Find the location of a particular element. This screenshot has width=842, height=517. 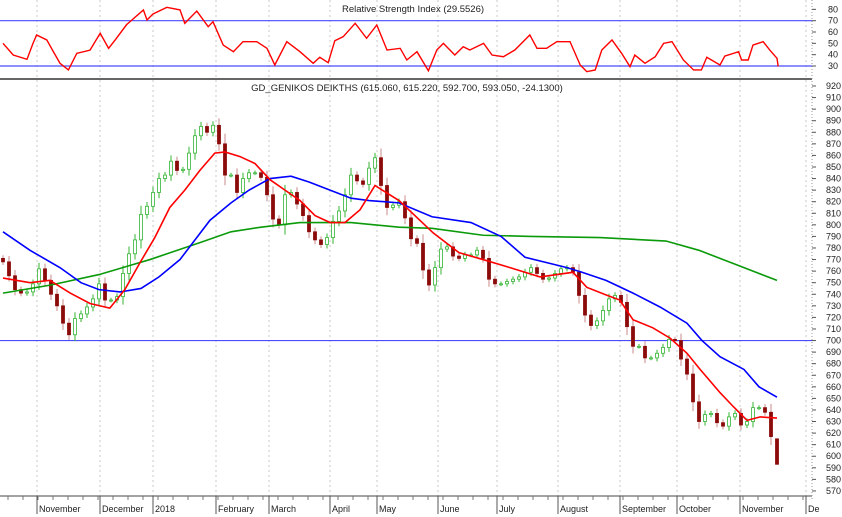

price-y-tick-label: 640 is located at coordinates (833, 410).